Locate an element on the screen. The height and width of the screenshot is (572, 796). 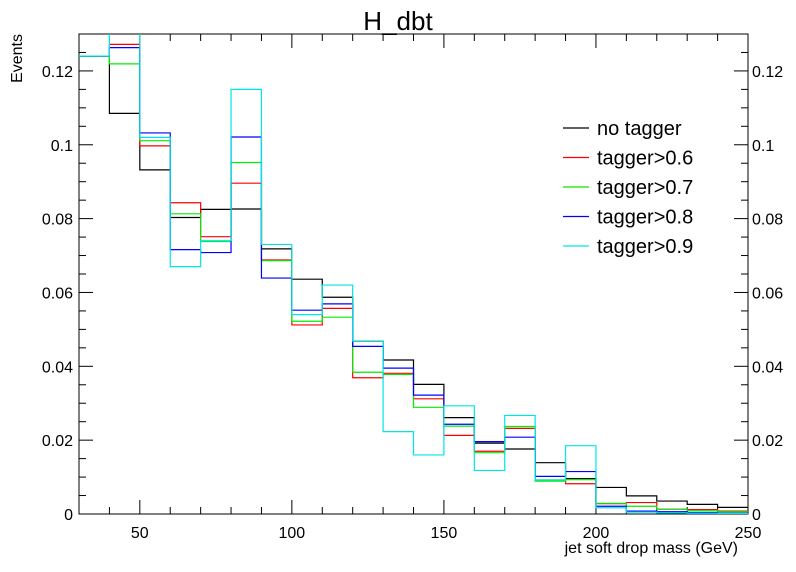
y-tick-label: 0.06 is located at coordinates (57, 293).